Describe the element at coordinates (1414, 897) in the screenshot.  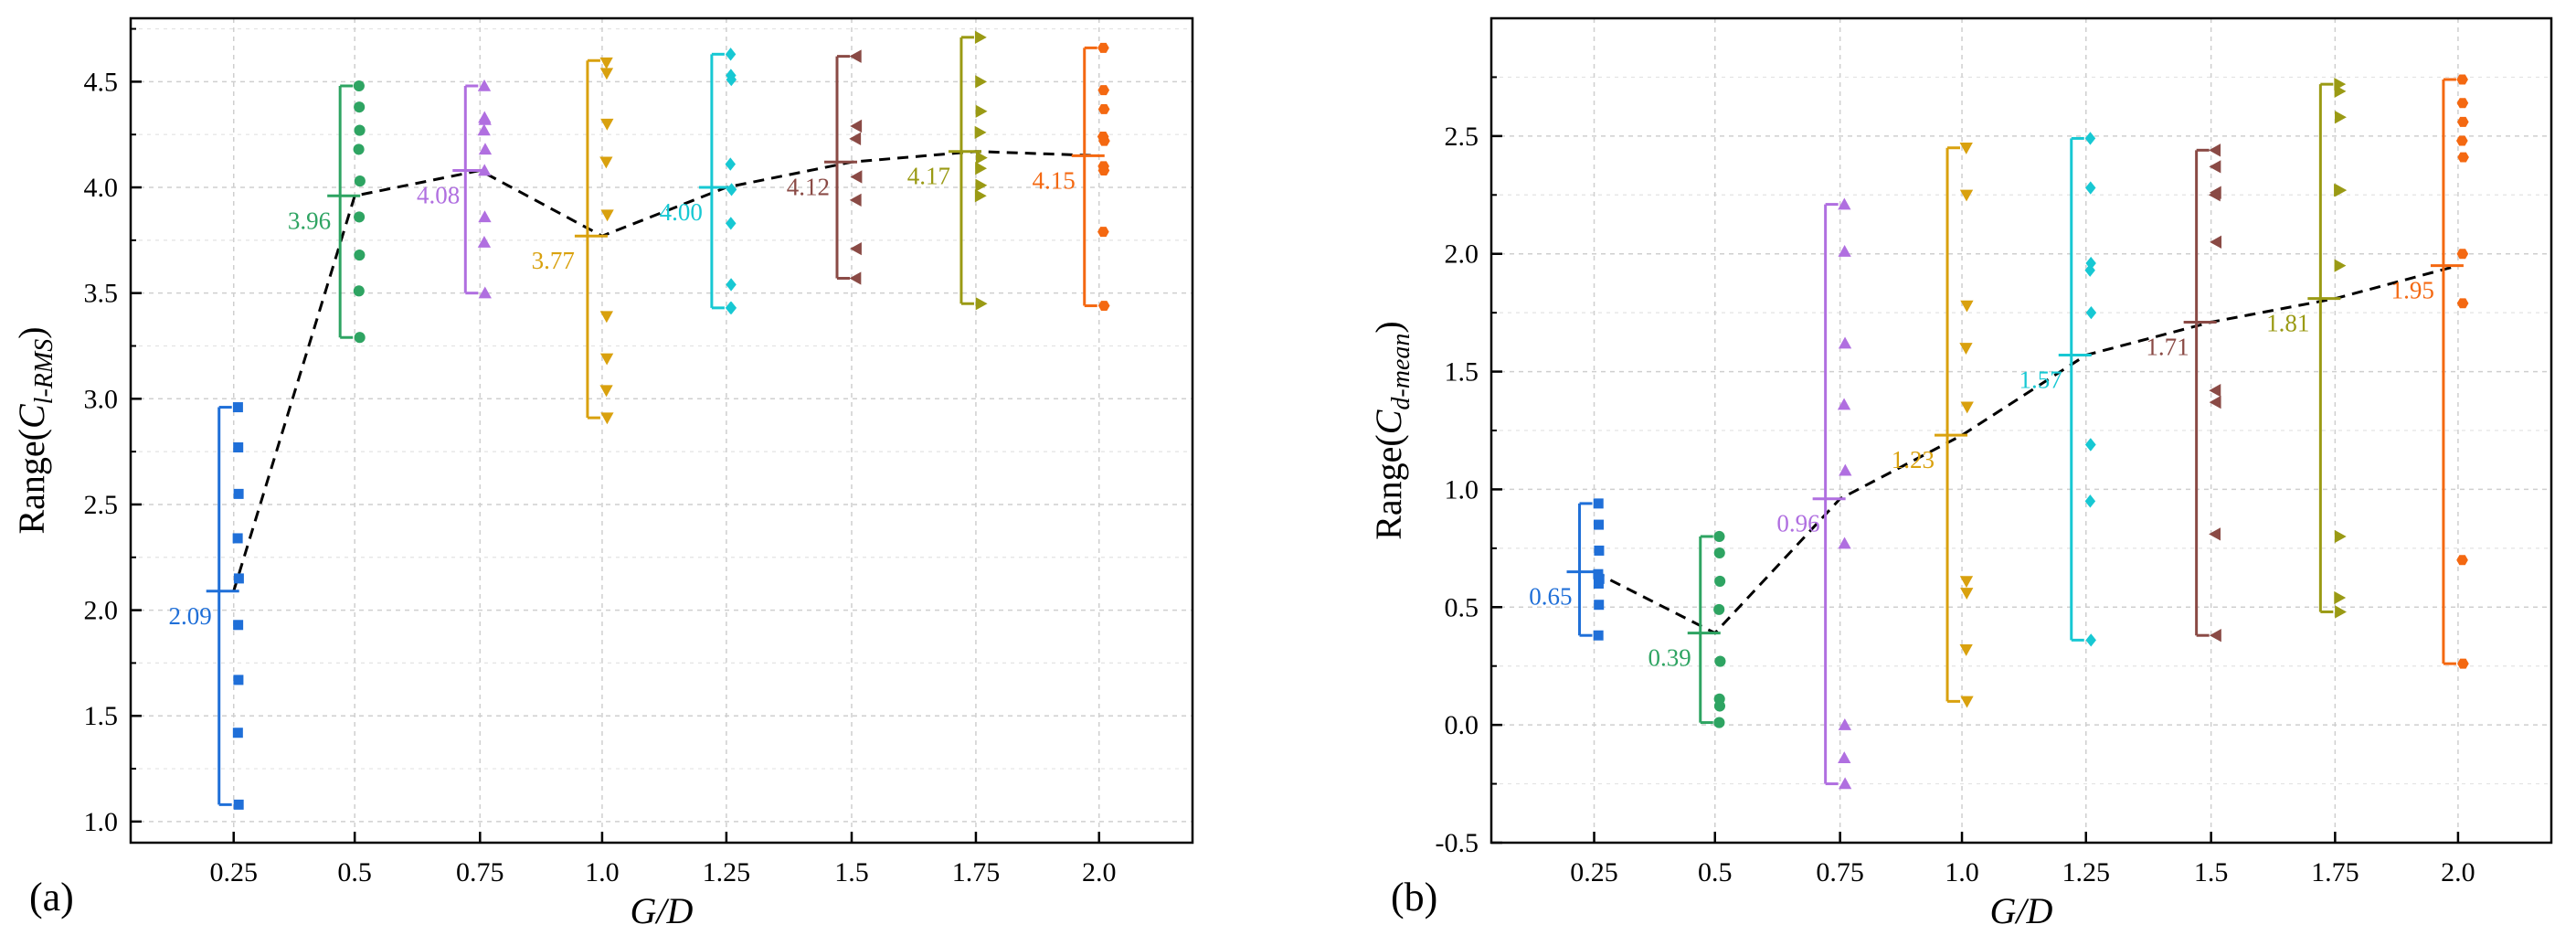
I see `panel-label: (b)` at that location.